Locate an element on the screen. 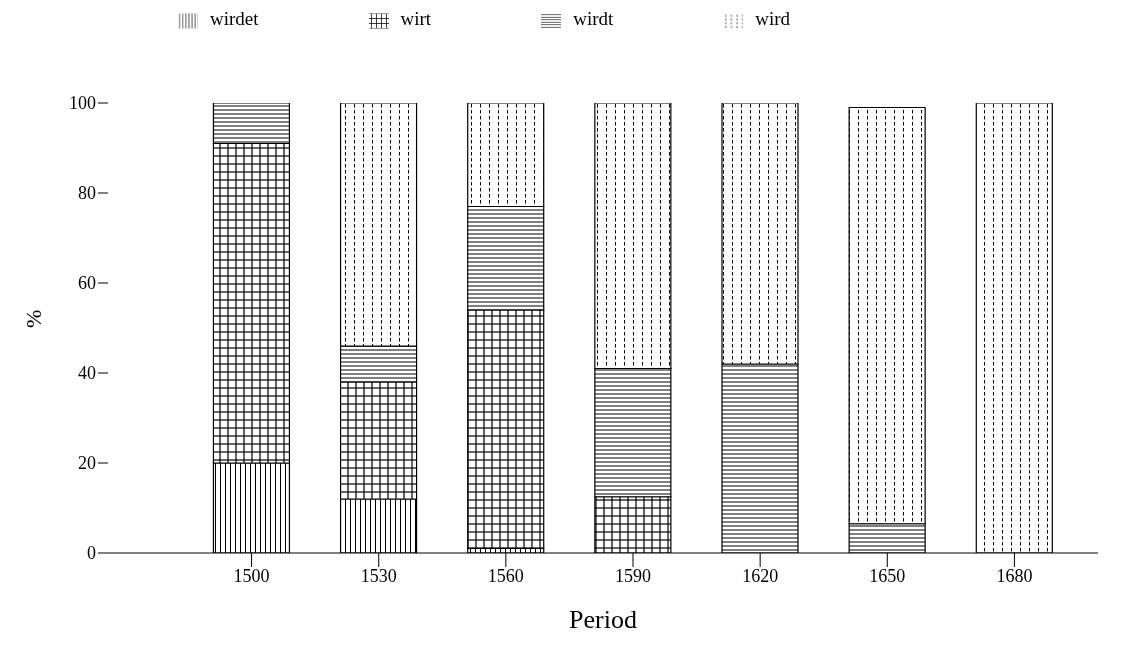 This screenshot has height=665, width=1136. x-tick-label: 1500 is located at coordinates (251, 575).